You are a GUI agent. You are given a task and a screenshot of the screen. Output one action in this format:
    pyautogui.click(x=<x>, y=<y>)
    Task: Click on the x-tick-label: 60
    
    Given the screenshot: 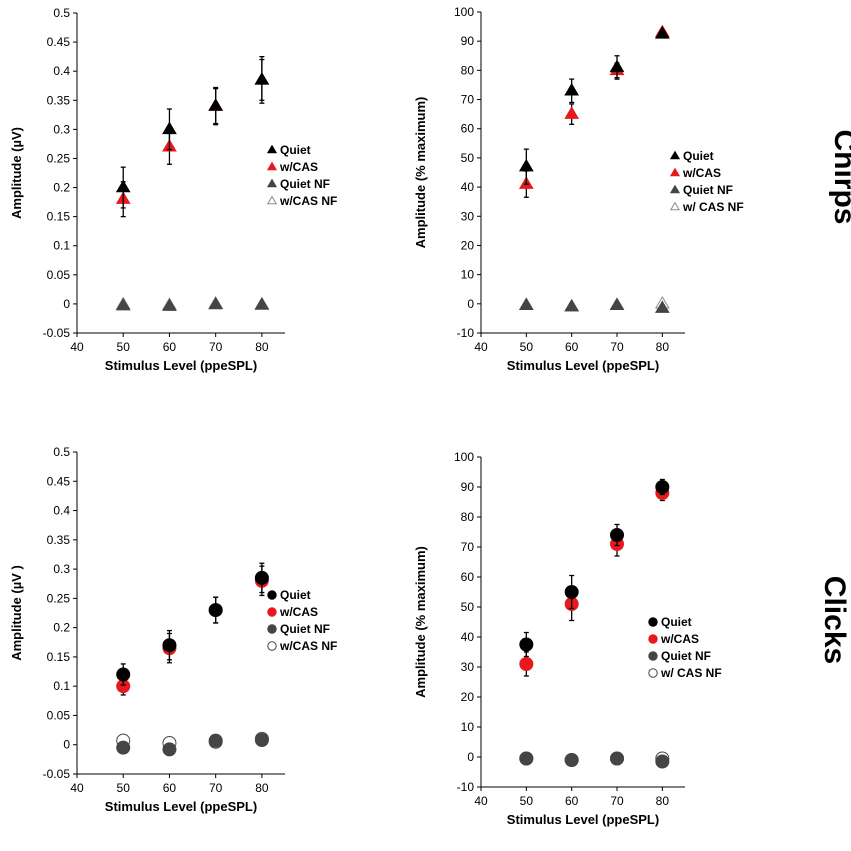 What is the action you would take?
    pyautogui.click(x=170, y=788)
    